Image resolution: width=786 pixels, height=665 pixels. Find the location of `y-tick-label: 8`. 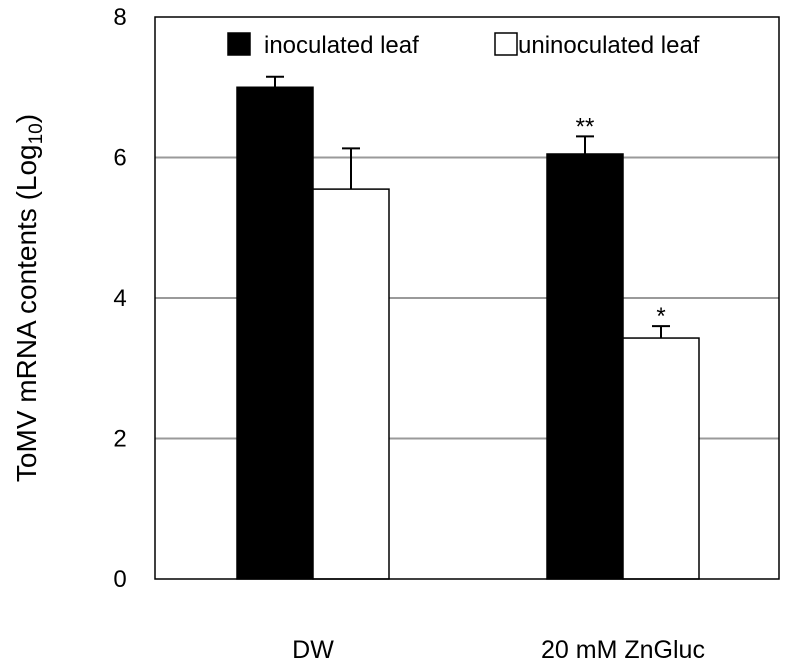

y-tick-label: 8 is located at coordinates (119, 17).